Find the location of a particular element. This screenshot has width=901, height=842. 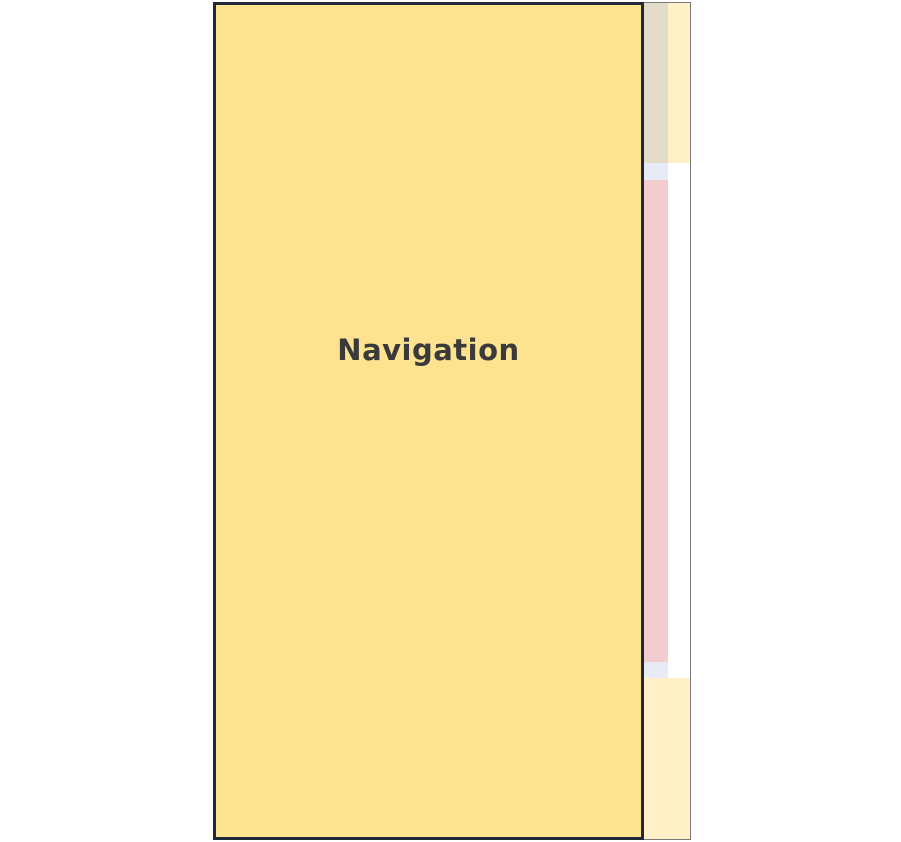

gutter-gap-bottom is located at coordinates (655, 670).